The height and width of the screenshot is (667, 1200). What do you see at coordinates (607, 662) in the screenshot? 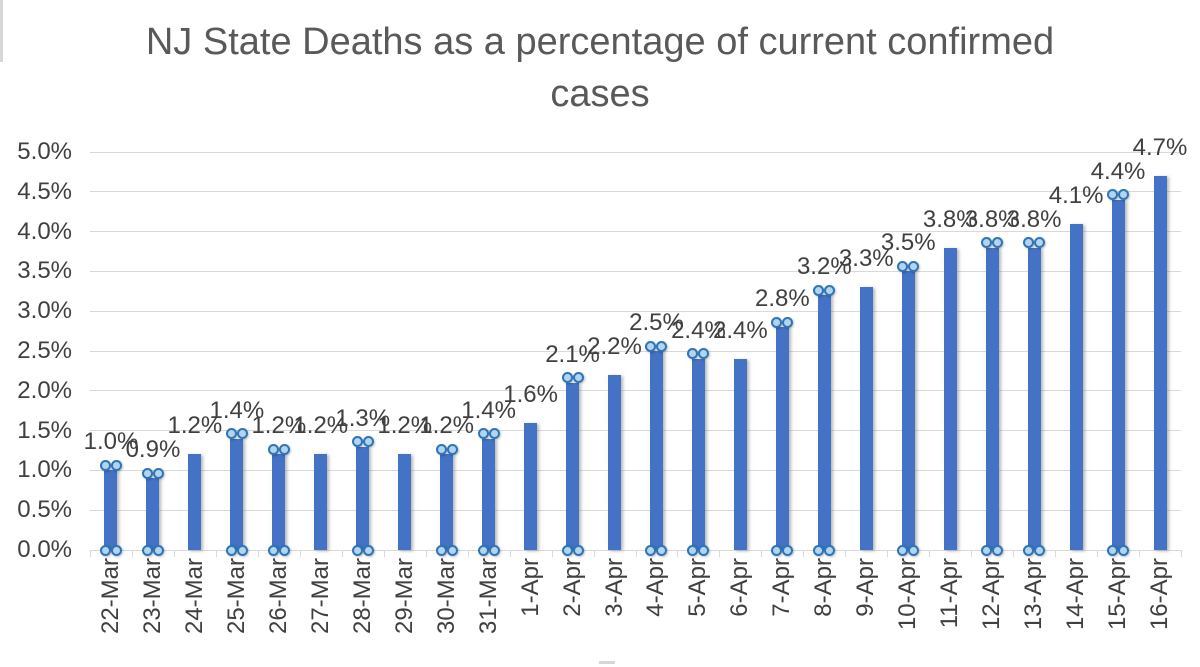
I see `x-axis-title-clipped` at bounding box center [607, 662].